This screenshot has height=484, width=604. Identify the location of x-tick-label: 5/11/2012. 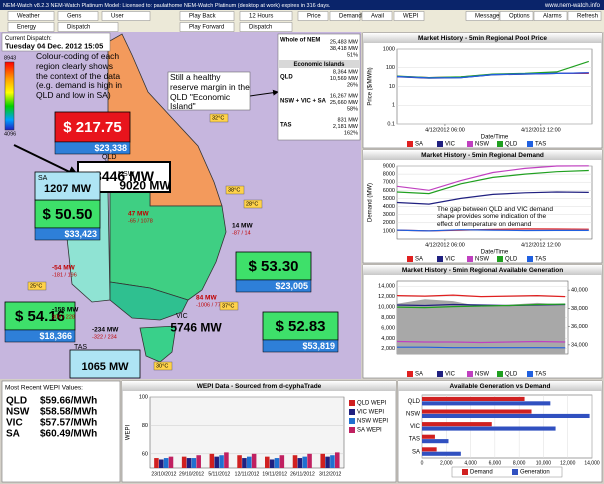
(219, 474).